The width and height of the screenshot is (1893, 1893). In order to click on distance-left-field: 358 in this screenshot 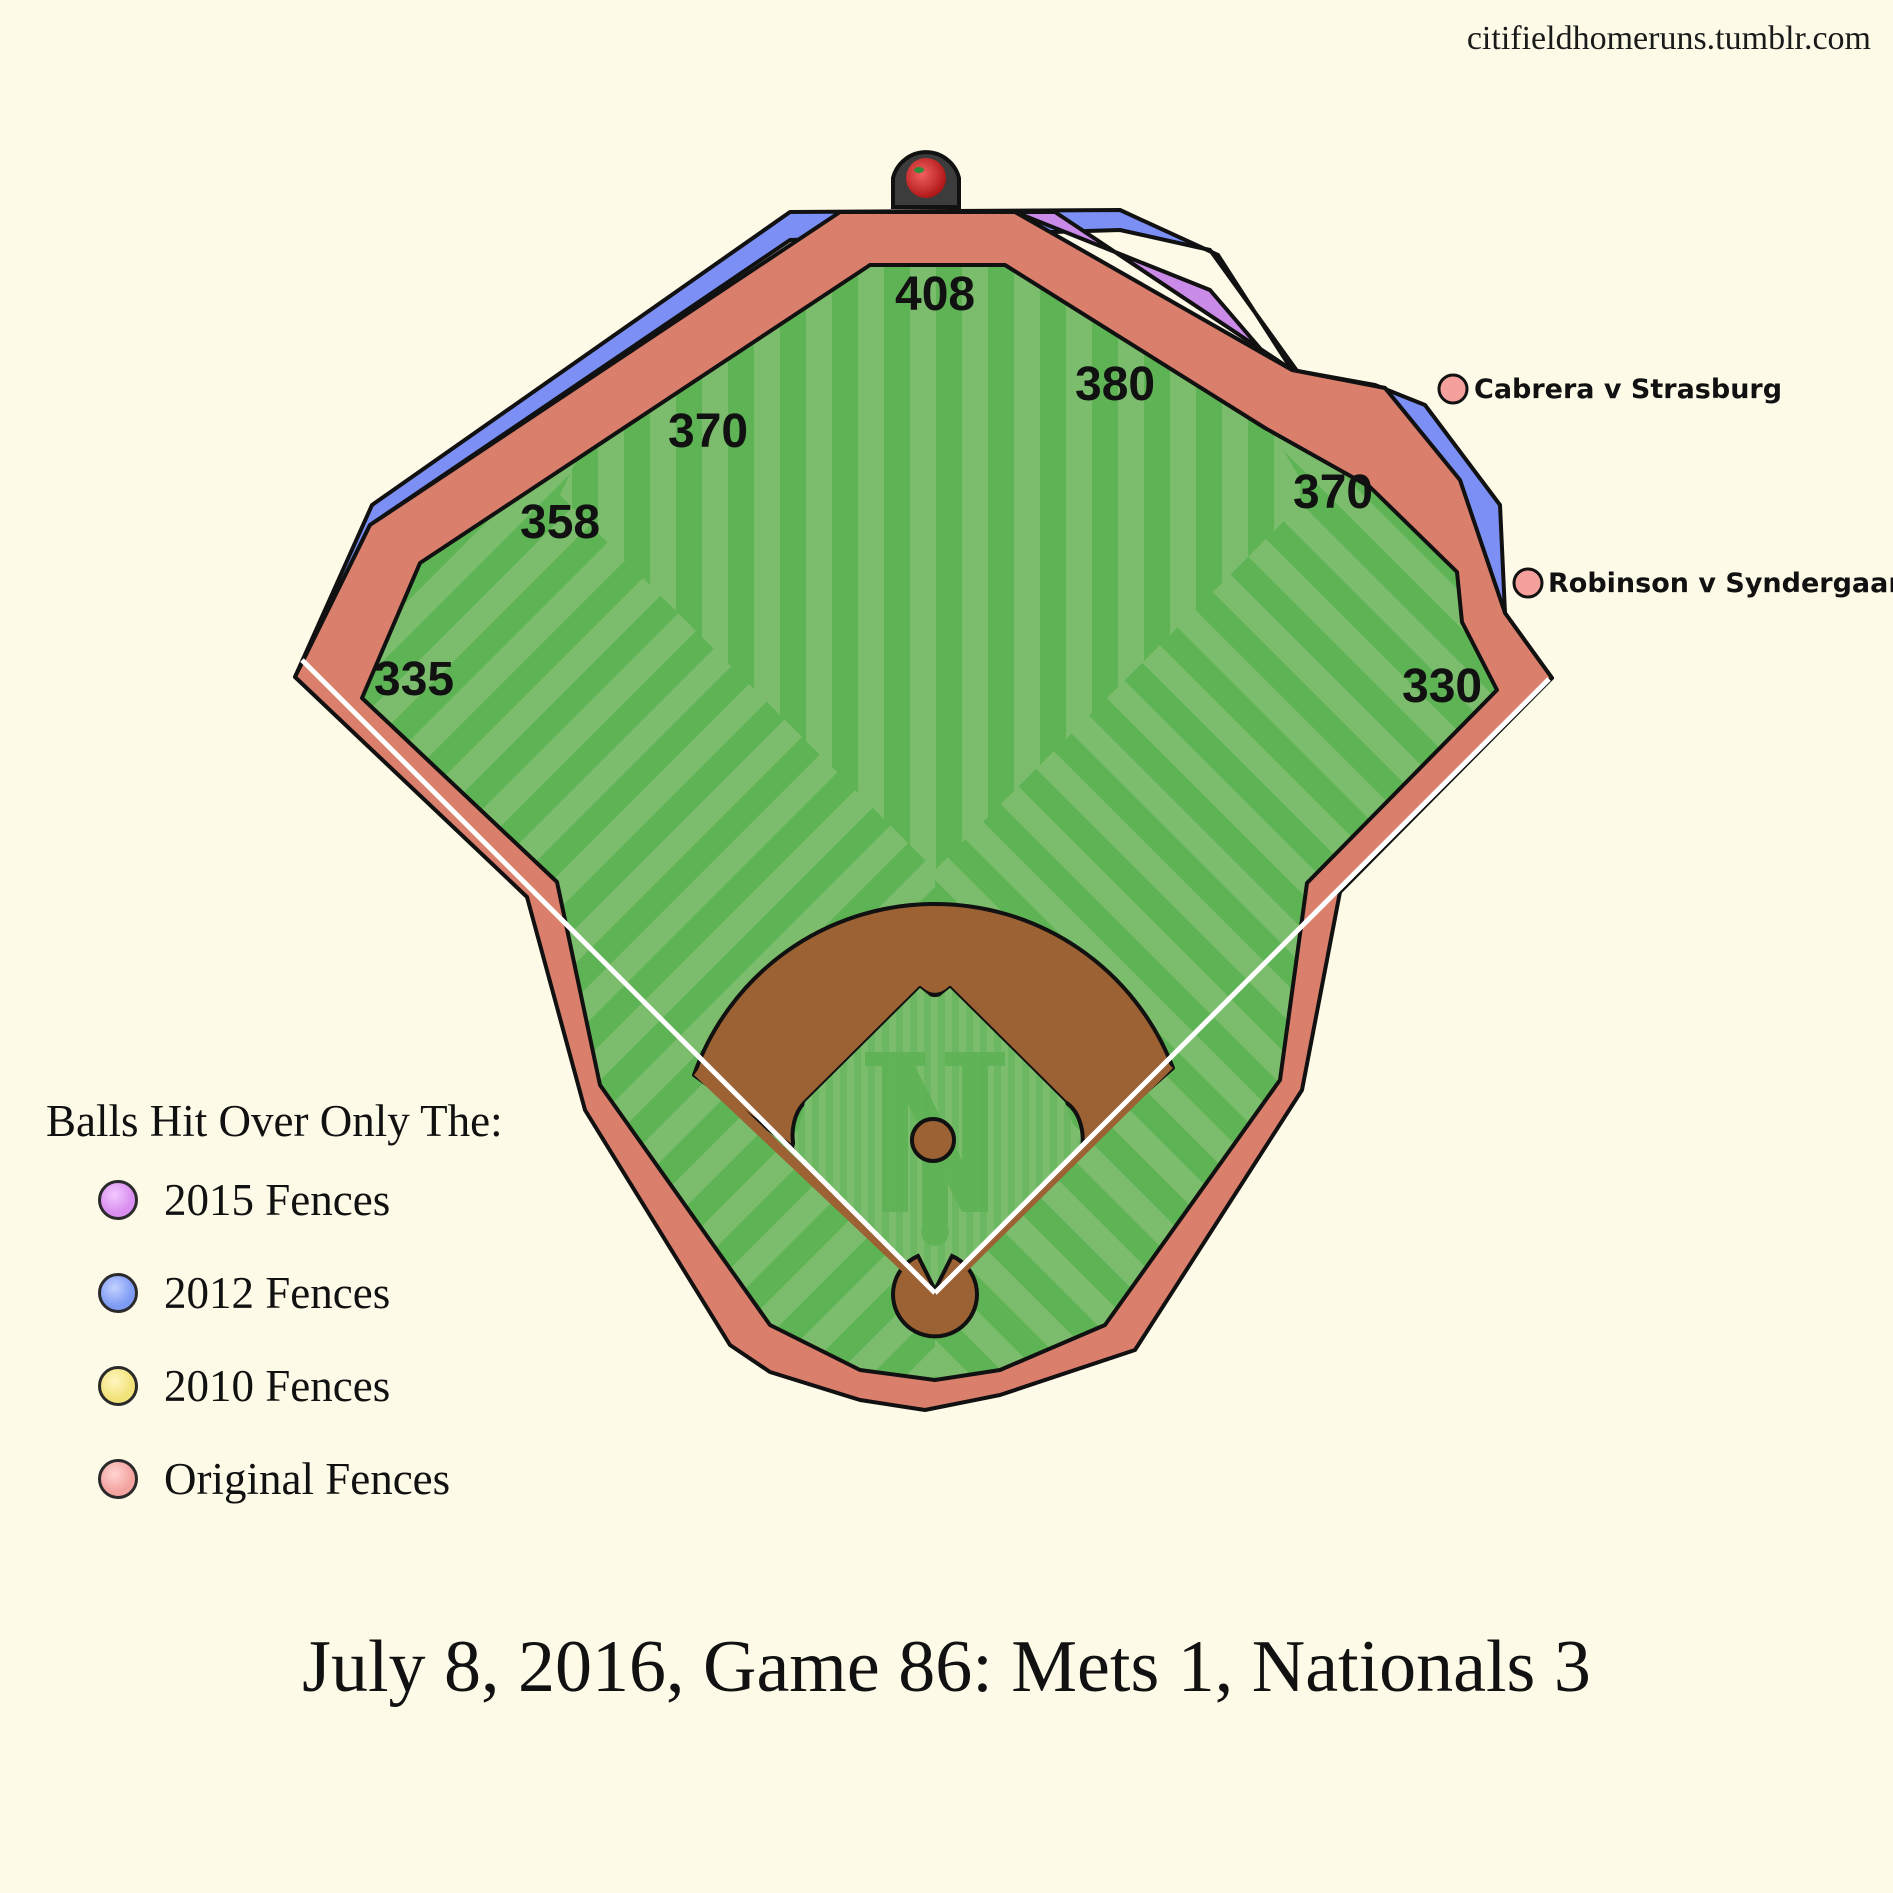, I will do `click(560, 522)`.